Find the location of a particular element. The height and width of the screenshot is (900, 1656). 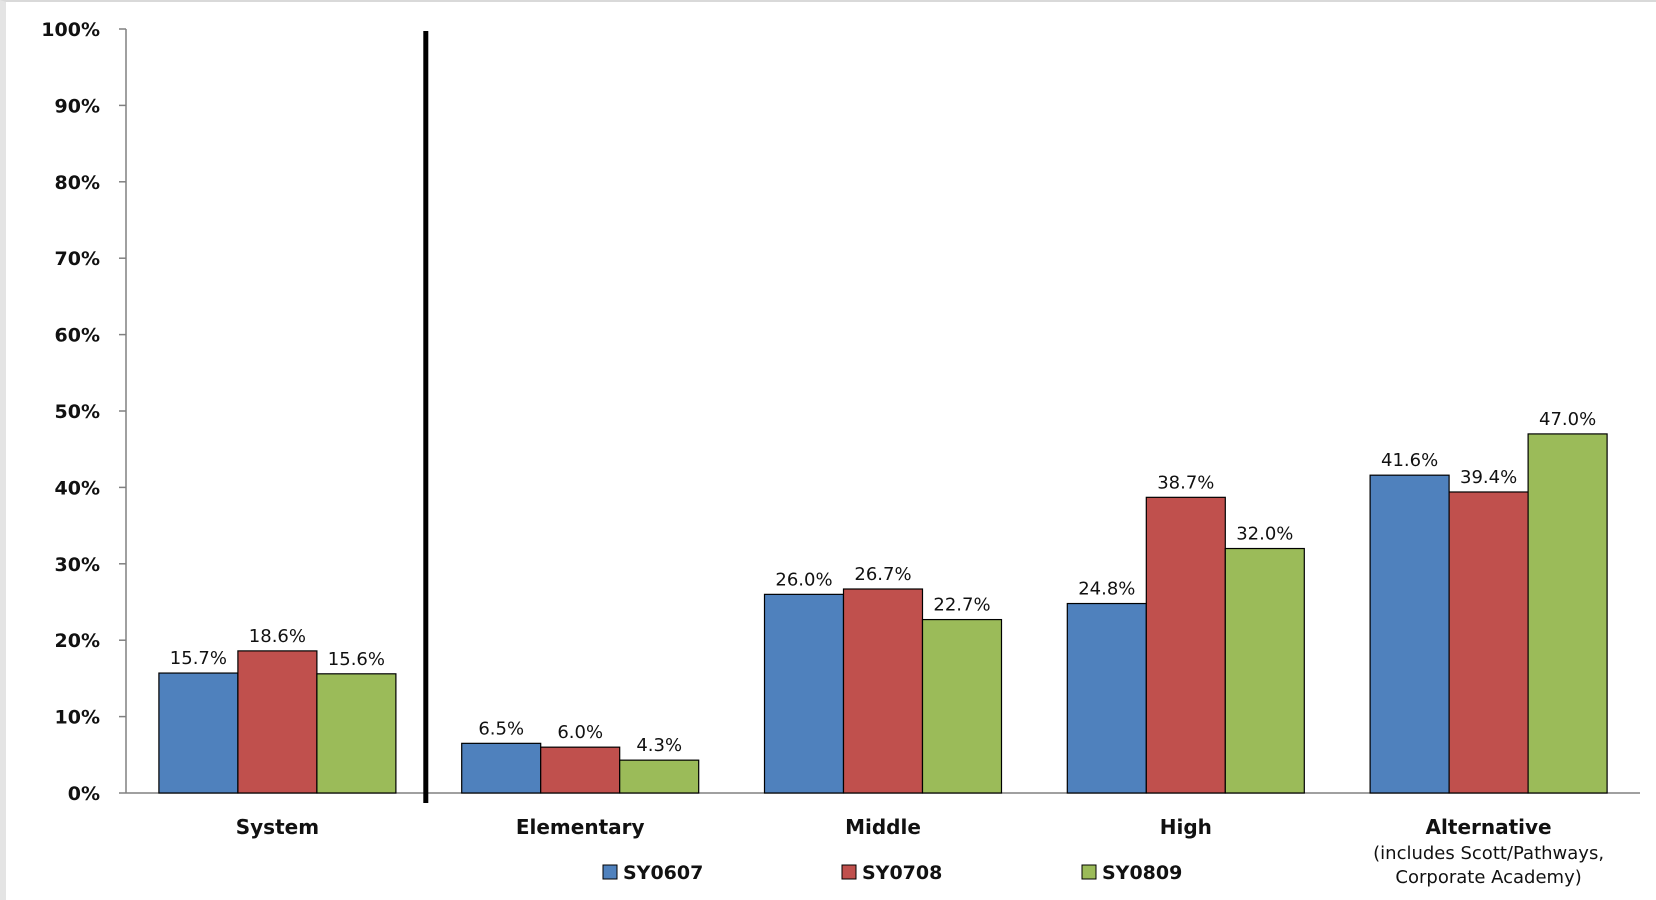

y-tick-label: 0% is located at coordinates (84, 794).